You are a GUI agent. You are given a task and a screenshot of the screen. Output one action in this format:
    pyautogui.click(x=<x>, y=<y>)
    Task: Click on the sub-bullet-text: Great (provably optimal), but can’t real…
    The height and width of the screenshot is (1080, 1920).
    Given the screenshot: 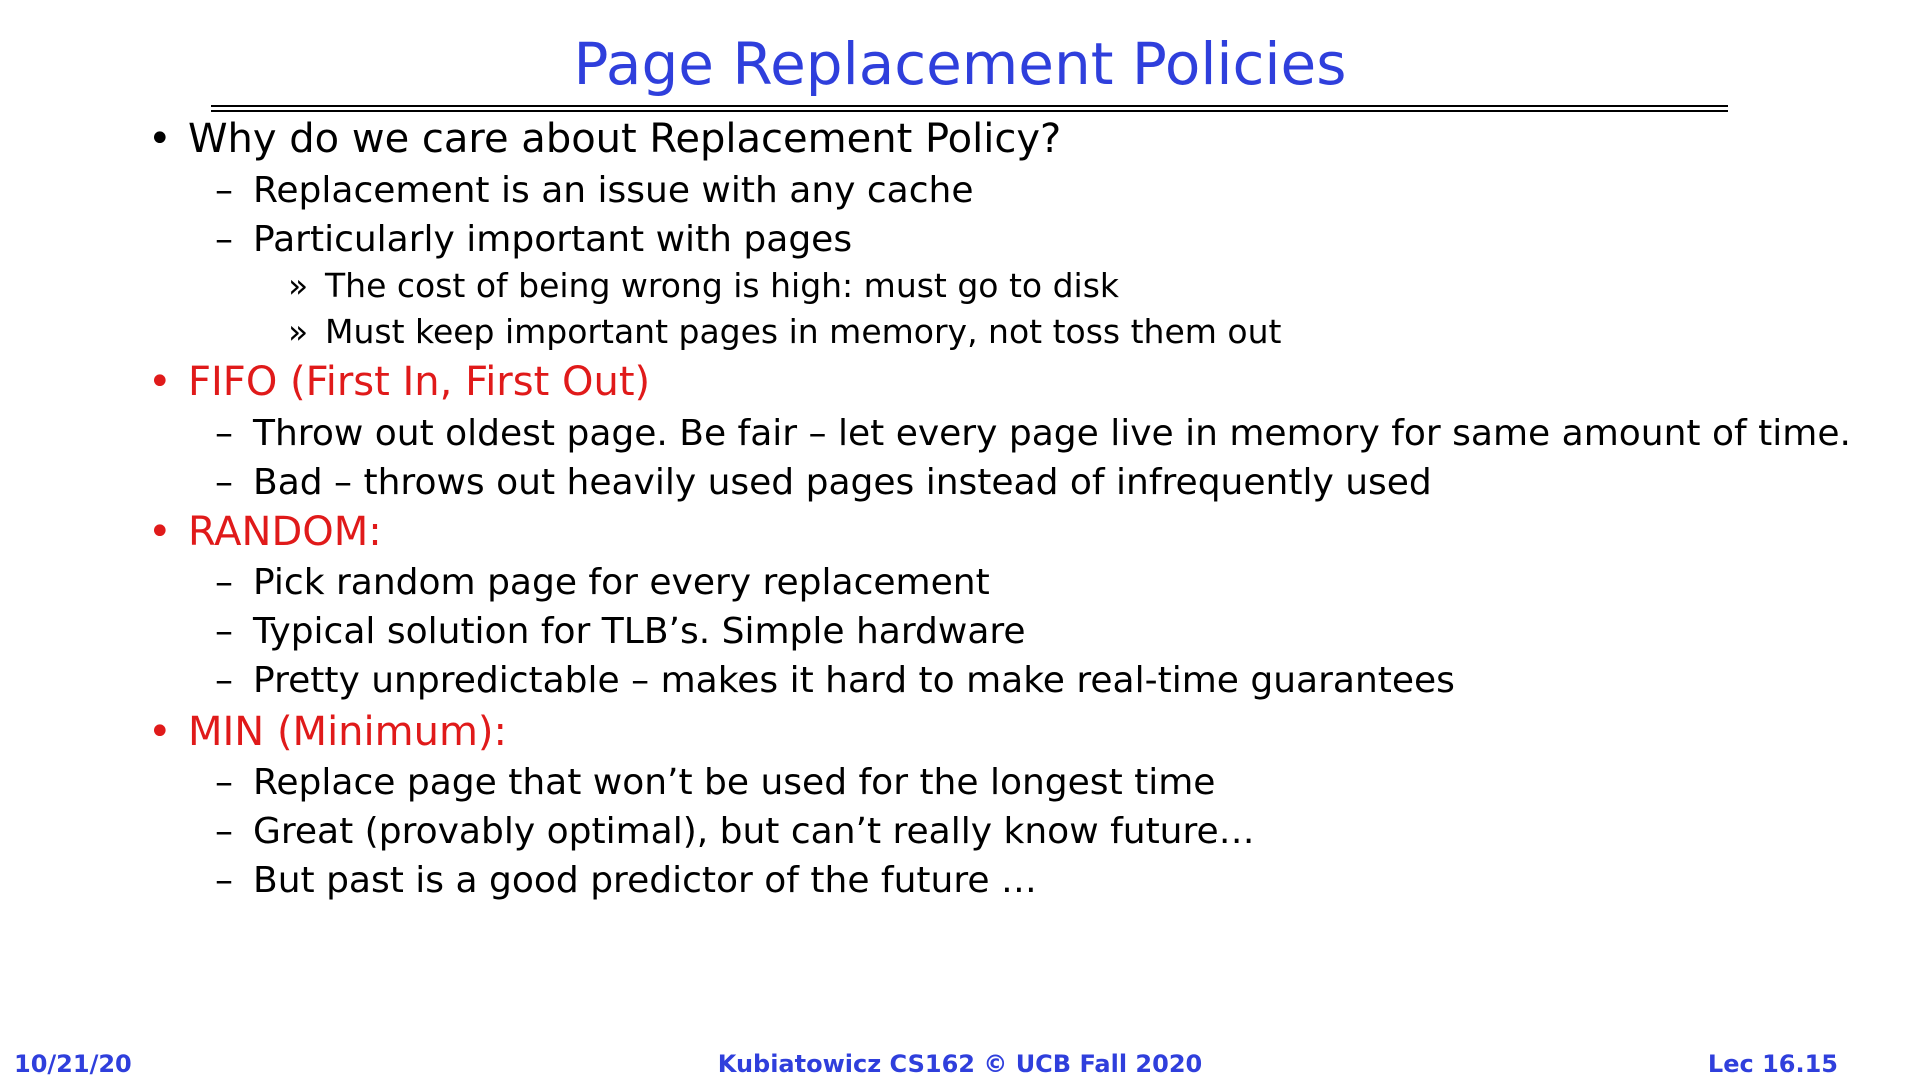 What is the action you would take?
    pyautogui.click(x=754, y=831)
    